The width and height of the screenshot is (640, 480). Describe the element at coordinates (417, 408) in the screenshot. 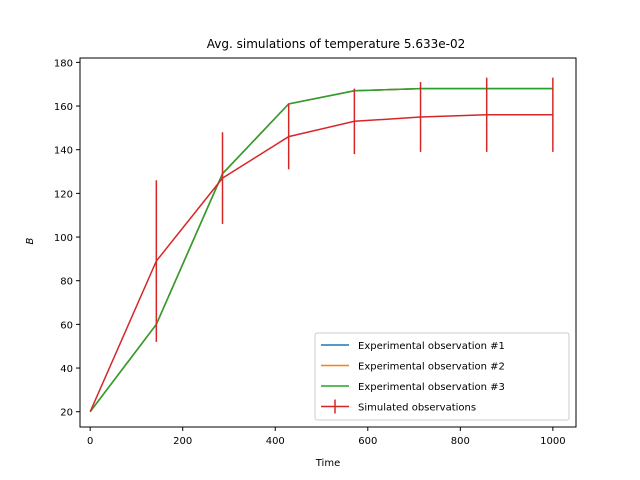

I see `legend-label-4: Simulated observations` at that location.